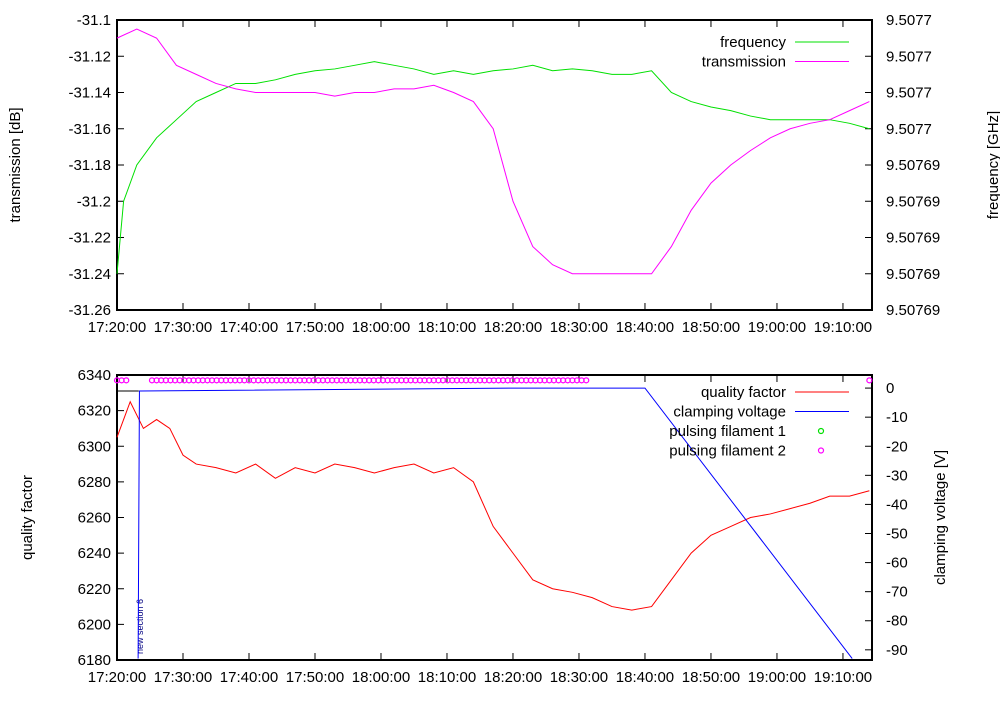 The height and width of the screenshot is (705, 1000). What do you see at coordinates (89, 56) in the screenshot?
I see `y-tick-label: -31.12` at bounding box center [89, 56].